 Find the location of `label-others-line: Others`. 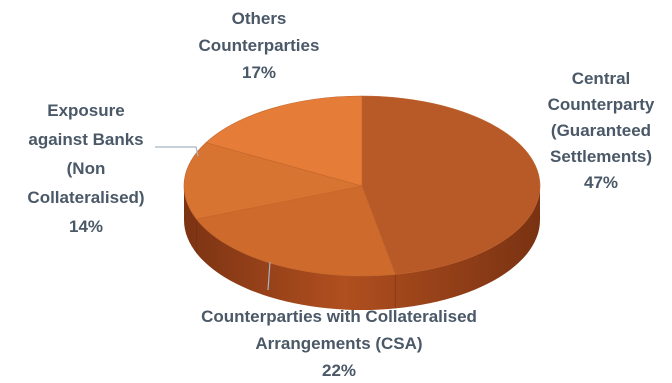

label-others-line: Others is located at coordinates (259, 18).